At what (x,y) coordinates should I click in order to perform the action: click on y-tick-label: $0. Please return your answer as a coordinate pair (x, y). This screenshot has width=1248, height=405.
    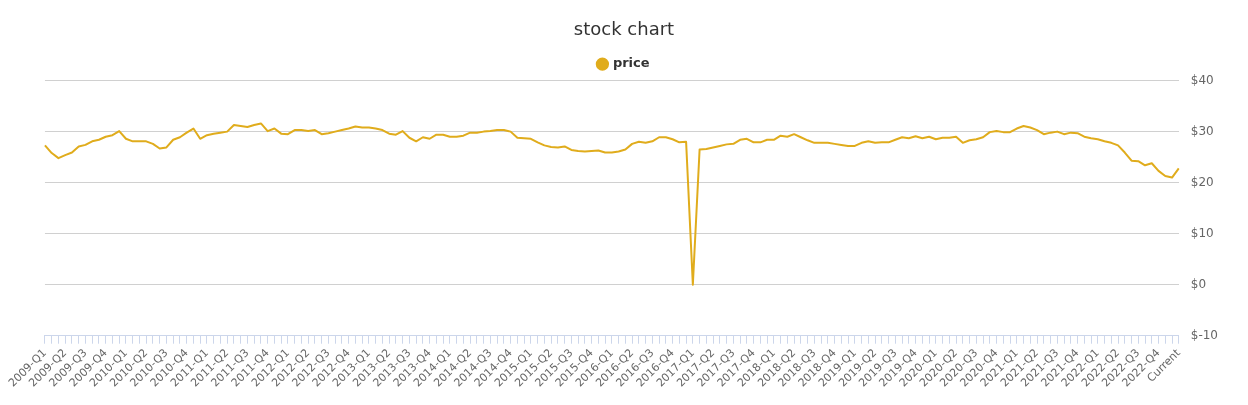
    Looking at the image, I should click on (1198, 283).